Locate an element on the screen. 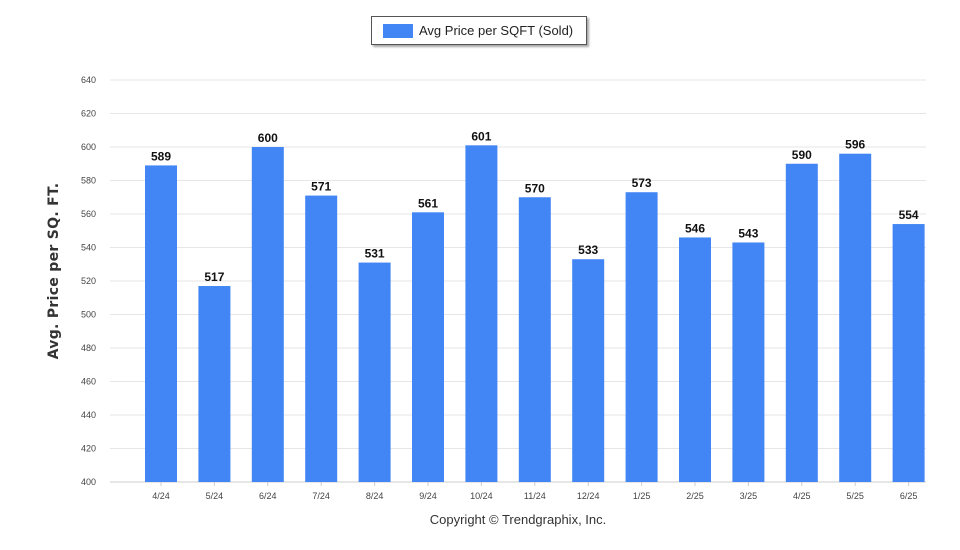  x-tick-label: 12/24 is located at coordinates (588, 496).